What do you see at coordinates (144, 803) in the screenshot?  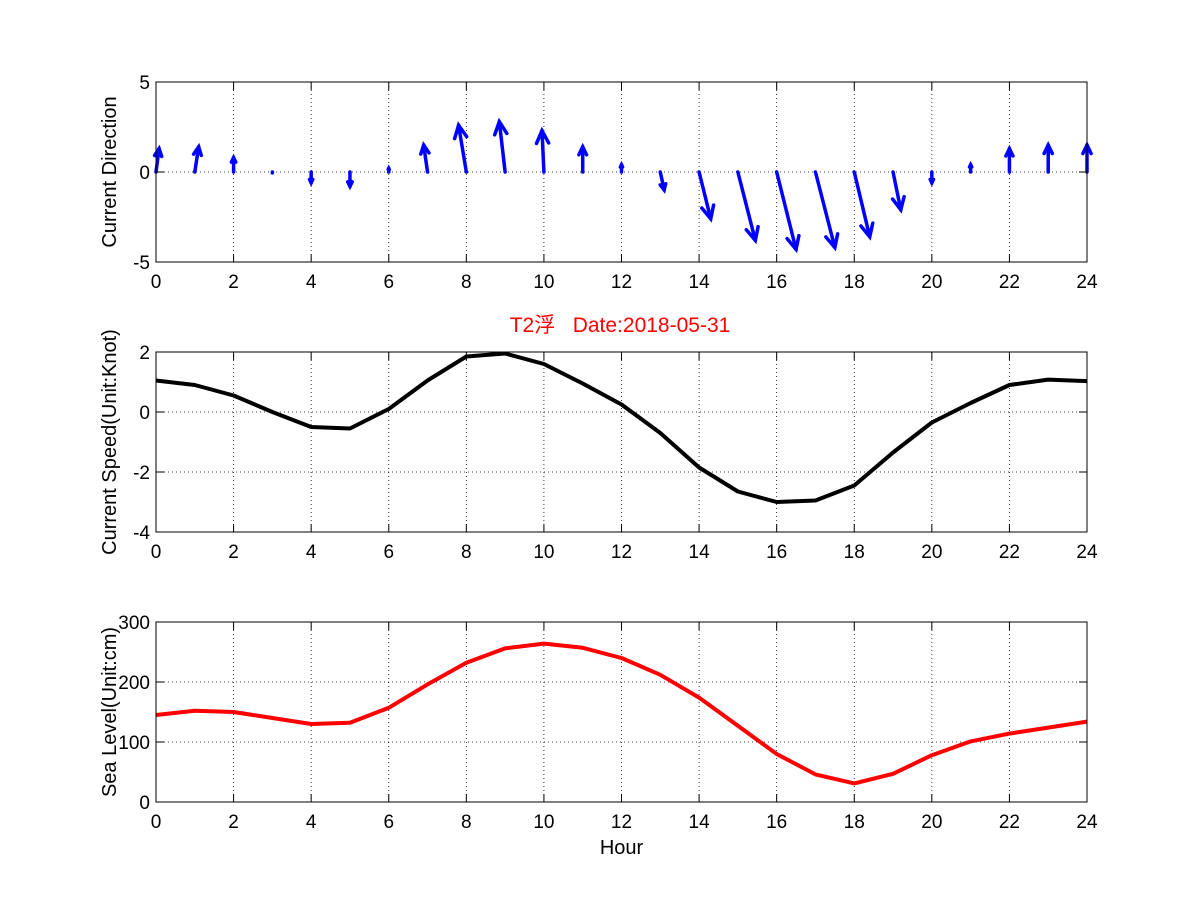 I see `sealevel-ytick-label: 0` at bounding box center [144, 803].